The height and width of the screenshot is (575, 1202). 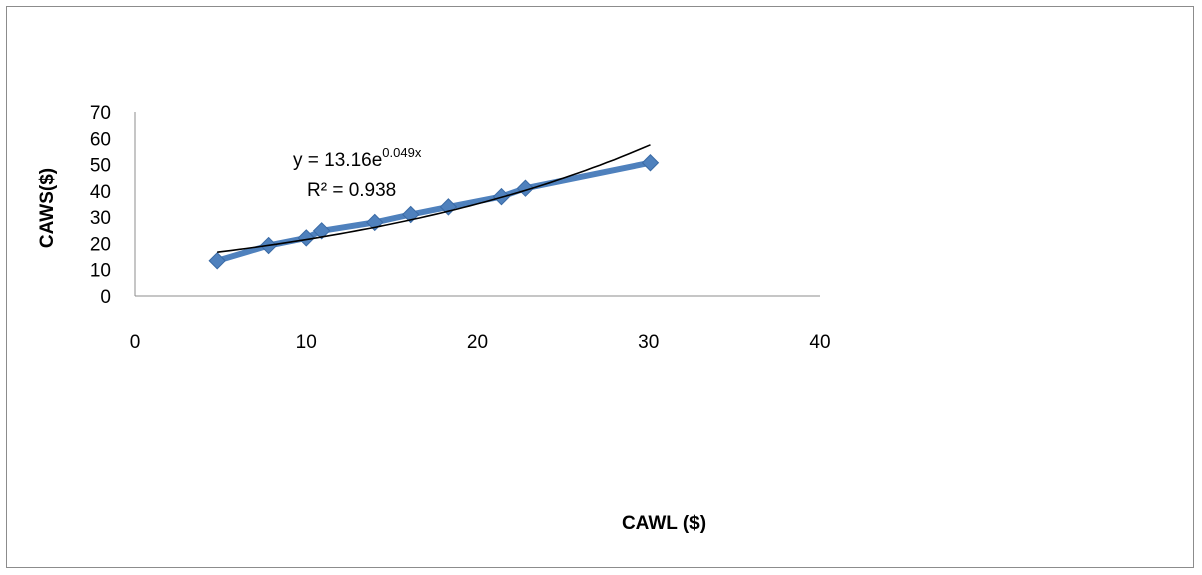 I want to click on trendline-layer, so click(x=434, y=198).